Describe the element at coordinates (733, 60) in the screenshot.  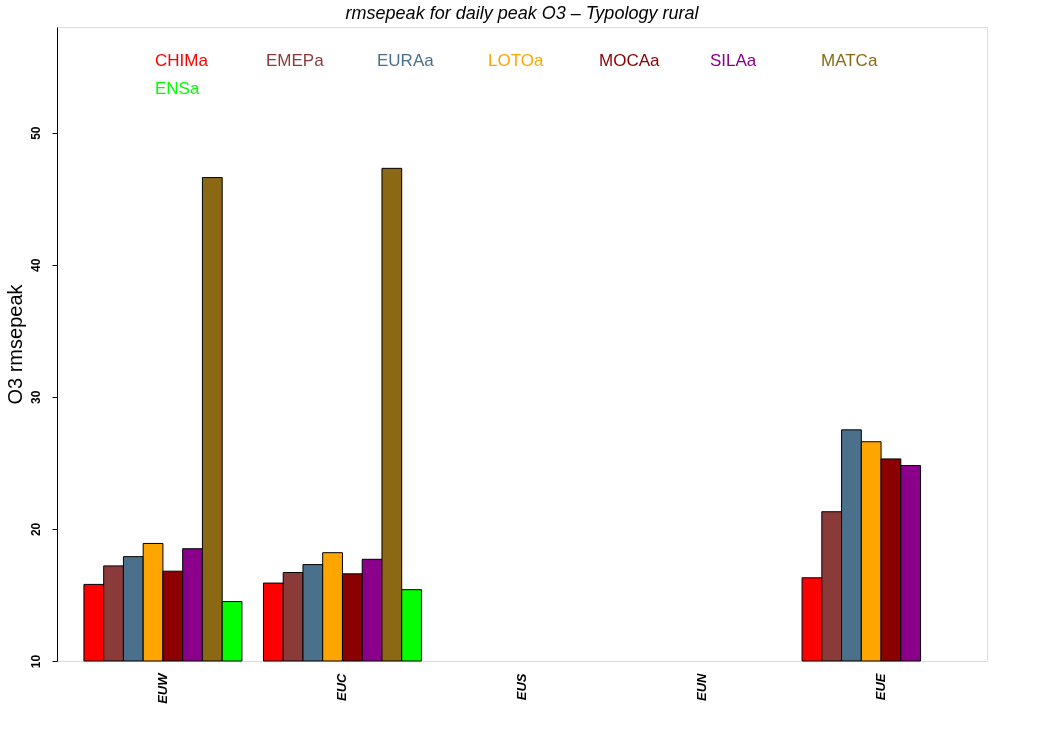
I see `text: SILAa` at that location.